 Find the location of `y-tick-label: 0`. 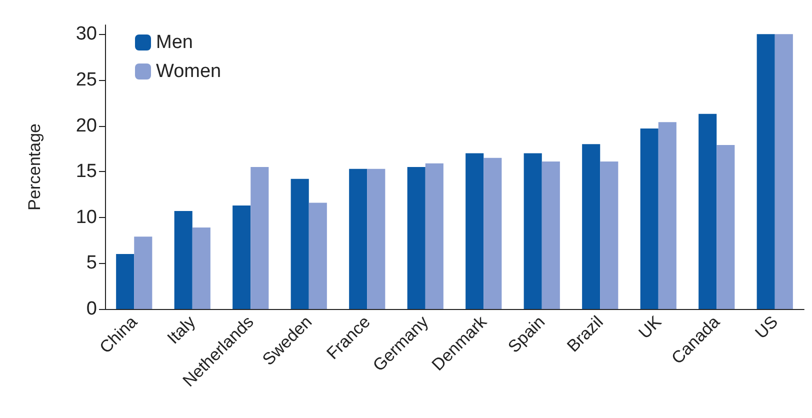

y-tick-label: 0 is located at coordinates (91, 309).